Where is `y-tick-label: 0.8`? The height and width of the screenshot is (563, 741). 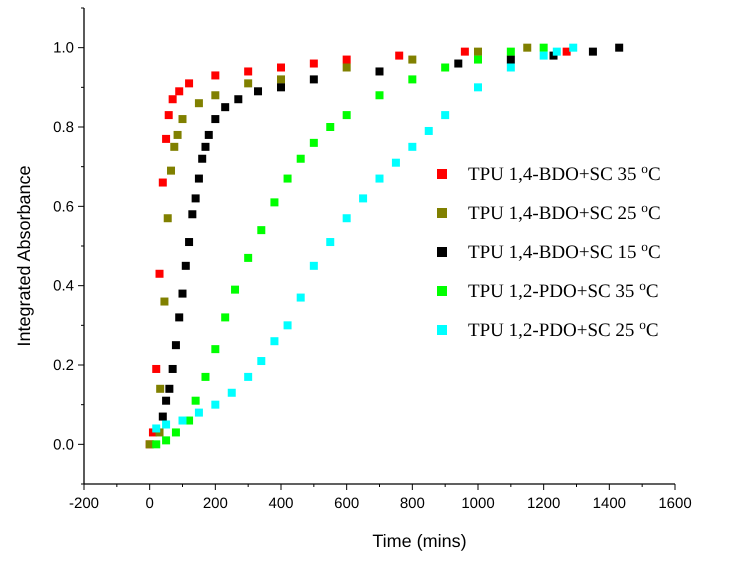
y-tick-label: 0.8 is located at coordinates (63, 127).